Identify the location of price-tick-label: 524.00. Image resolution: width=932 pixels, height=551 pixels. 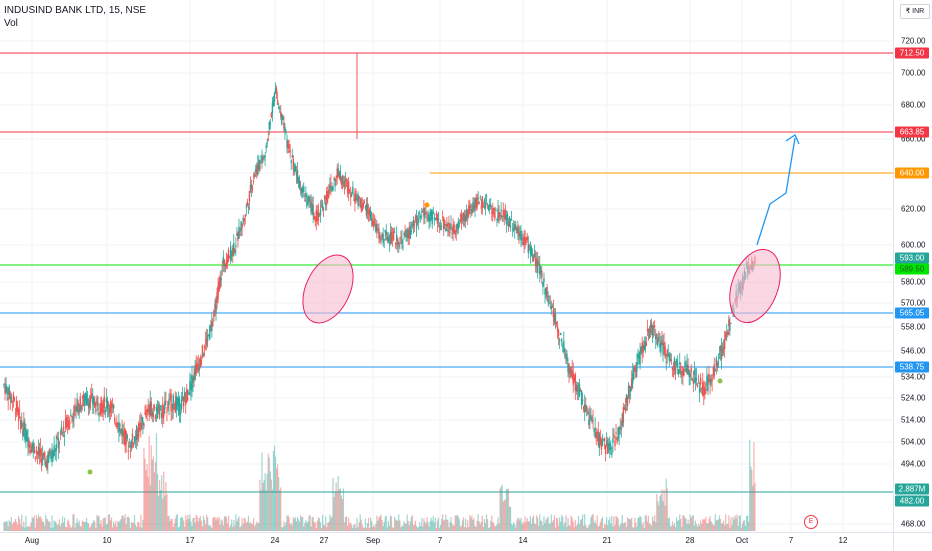
(913, 398).